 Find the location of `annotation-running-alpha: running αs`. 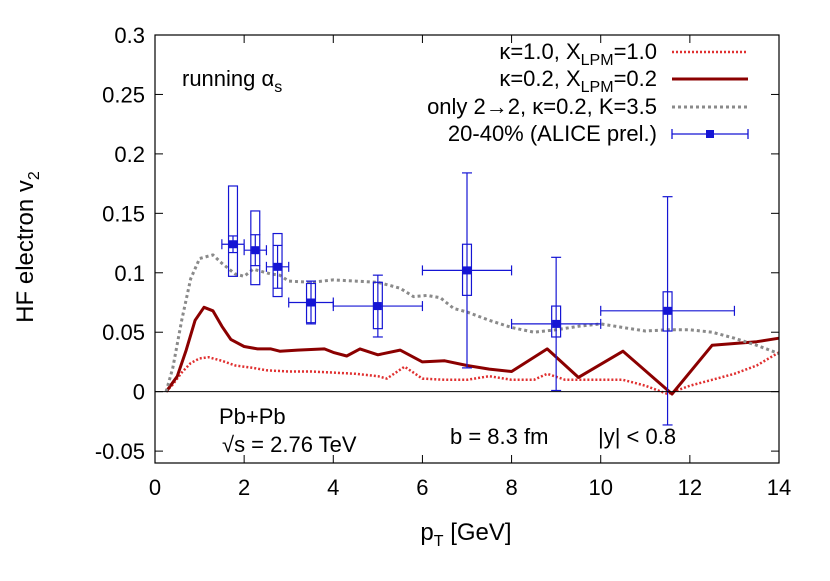

annotation-running-alpha: running αs is located at coordinates (232, 81).